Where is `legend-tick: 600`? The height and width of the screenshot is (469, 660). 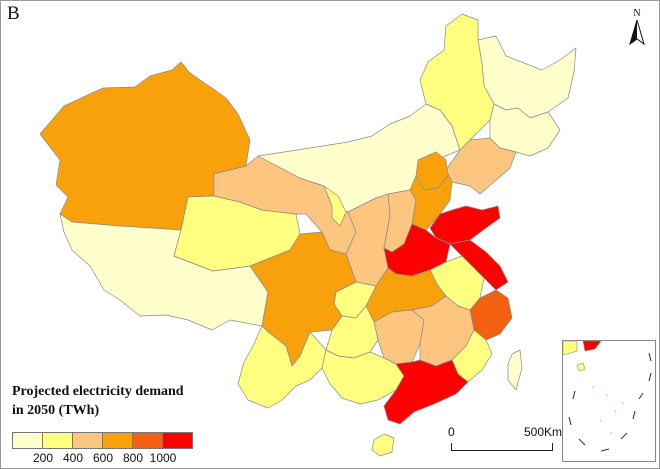 legend-tick: 600 is located at coordinates (103, 458).